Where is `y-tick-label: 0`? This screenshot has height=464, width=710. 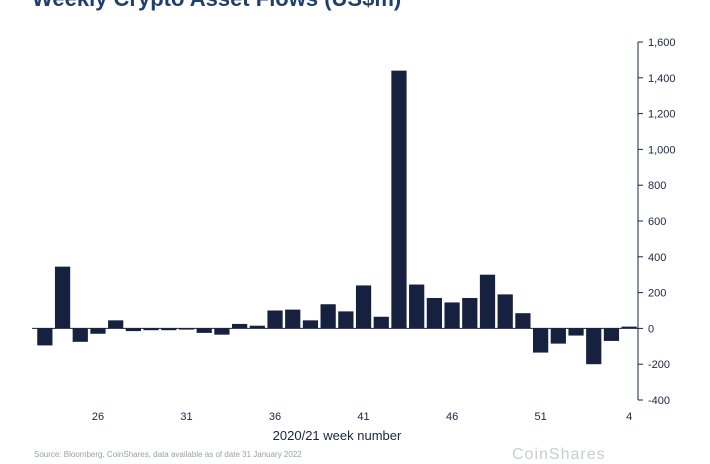
y-tick-label: 0 is located at coordinates (651, 329).